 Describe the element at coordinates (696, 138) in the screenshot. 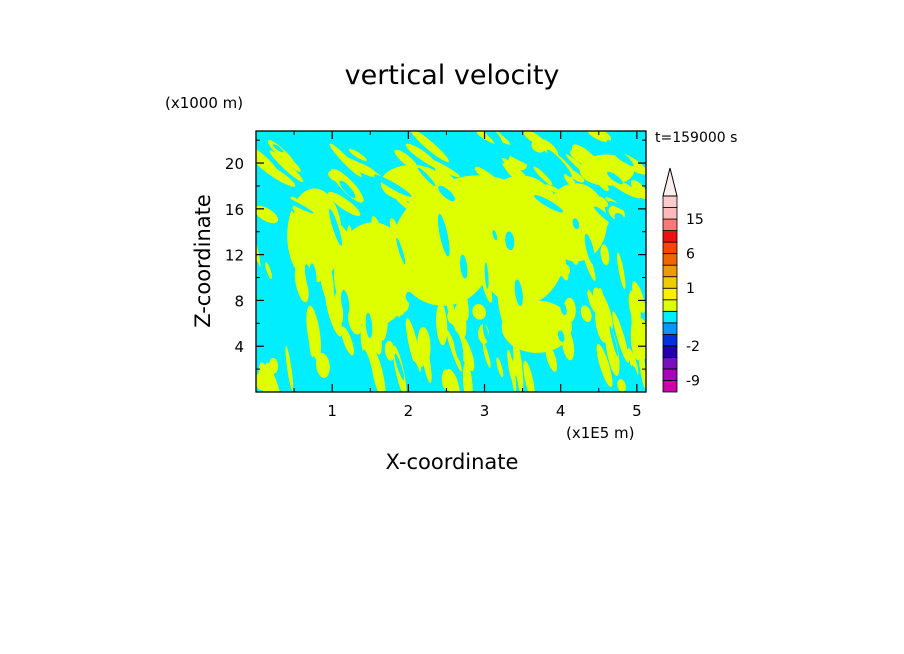

I see `time-label: t=159000 s` at that location.